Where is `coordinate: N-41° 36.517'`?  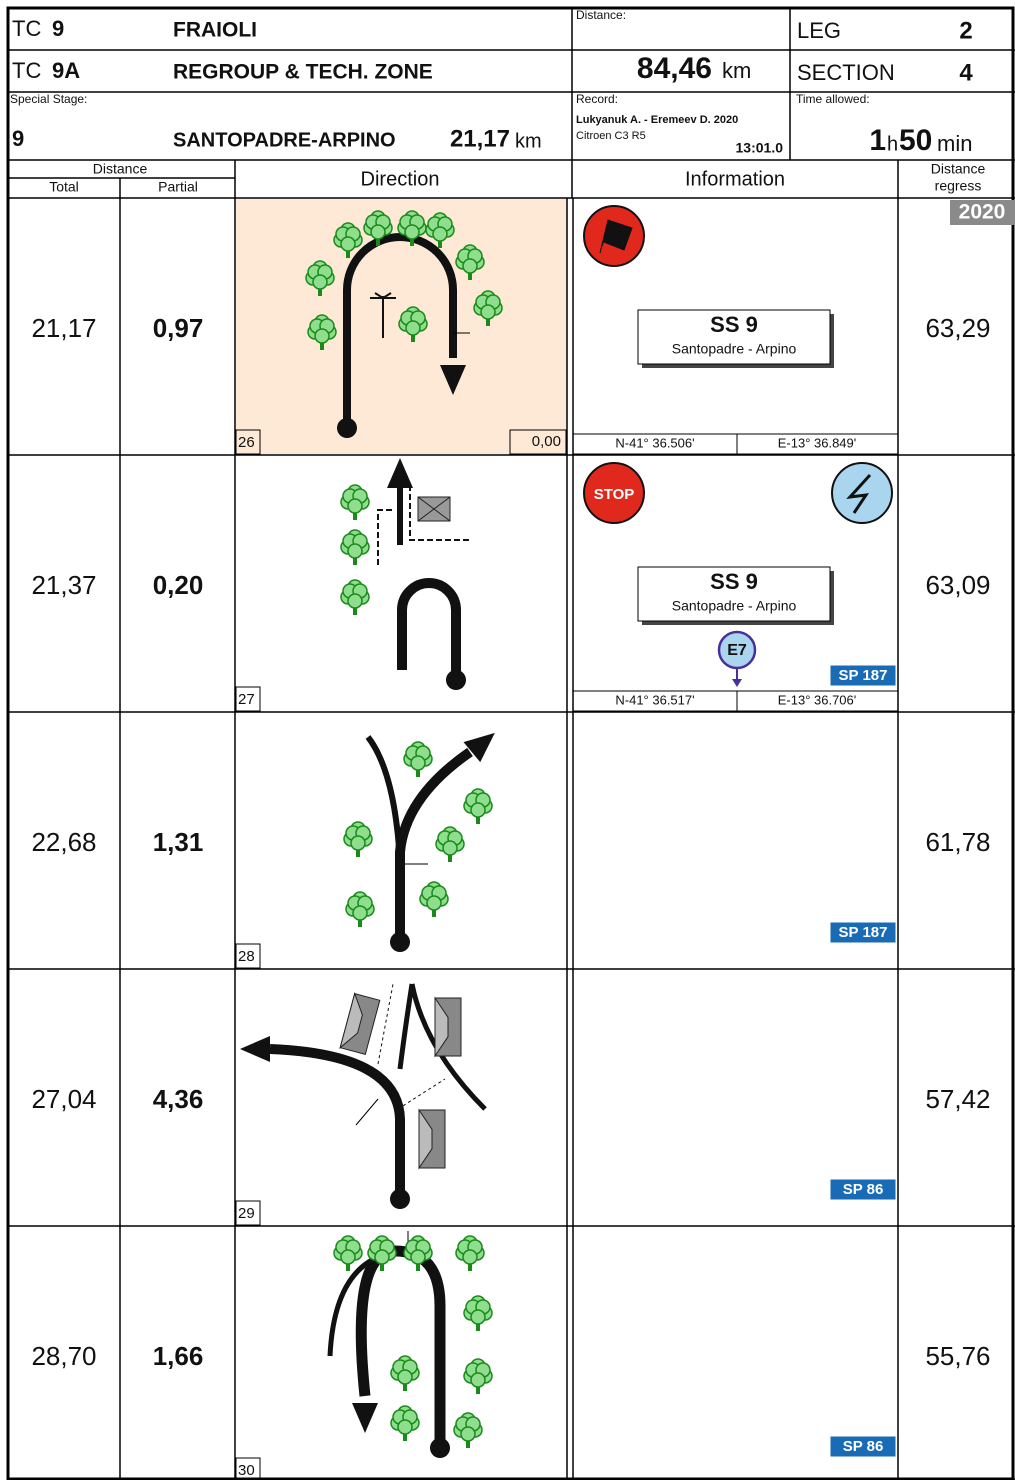 coordinate: N-41° 36.517' is located at coordinates (654, 699).